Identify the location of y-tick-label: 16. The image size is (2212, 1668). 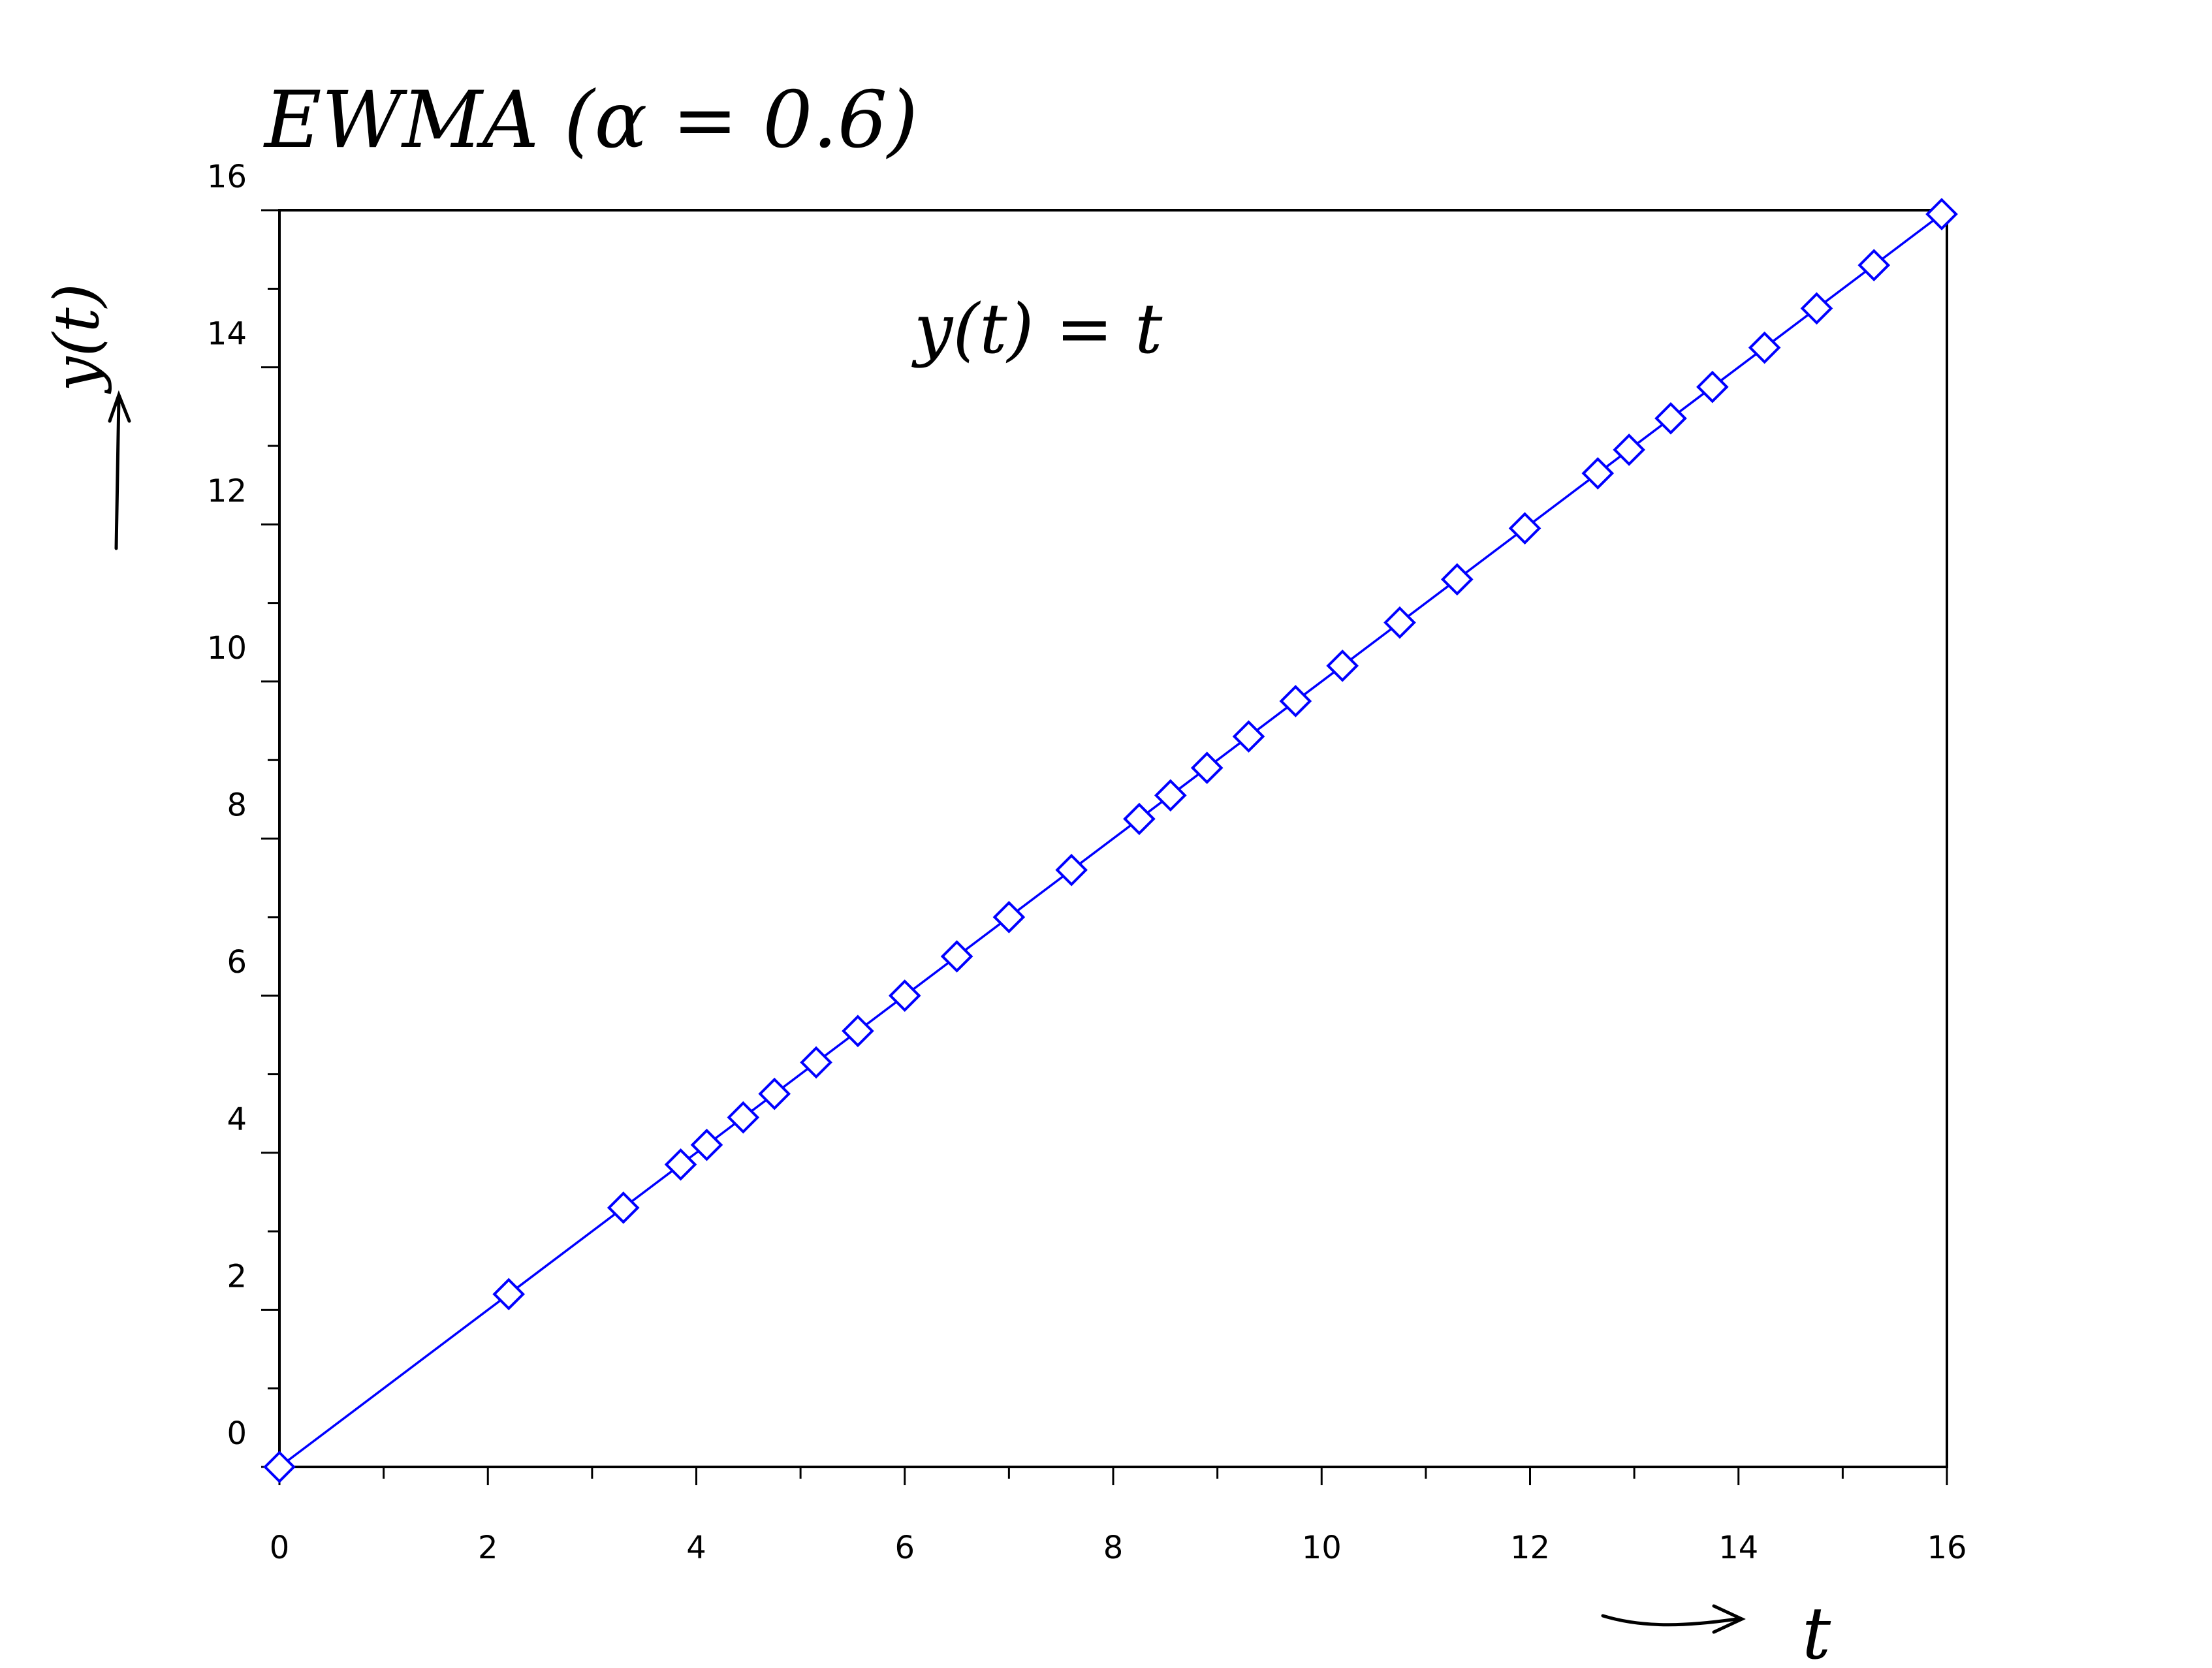
(227, 177).